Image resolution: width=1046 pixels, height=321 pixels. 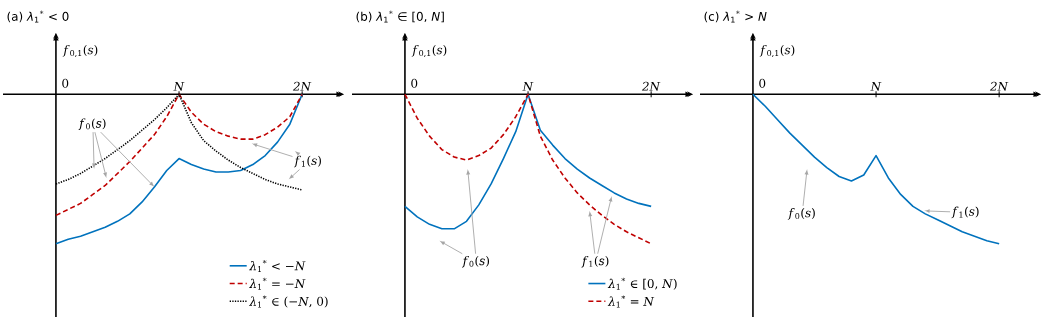 What do you see at coordinates (277, 283) in the screenshot?
I see `legend-label: λ$_{1}$$^{*}$ = −N` at bounding box center [277, 283].